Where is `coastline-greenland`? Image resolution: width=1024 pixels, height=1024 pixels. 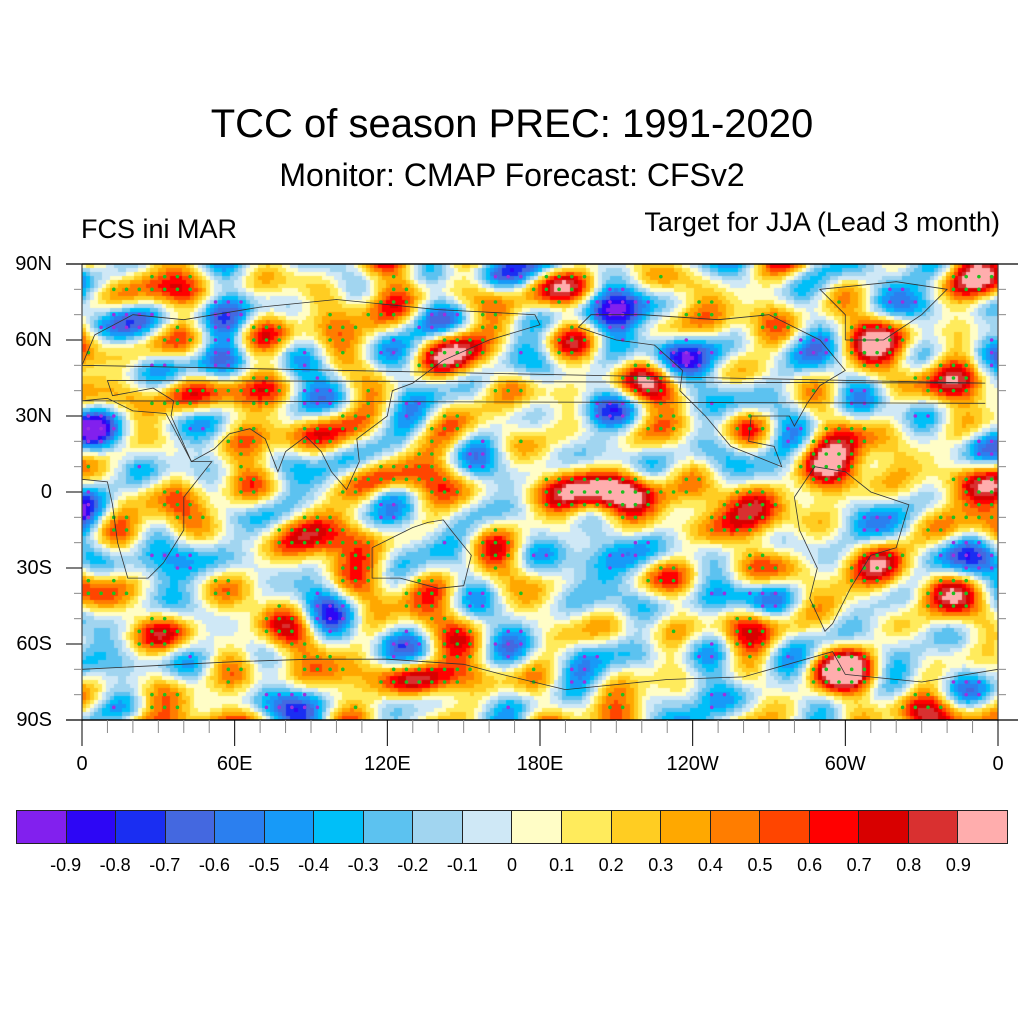
coastline-greenland is located at coordinates (883, 311).